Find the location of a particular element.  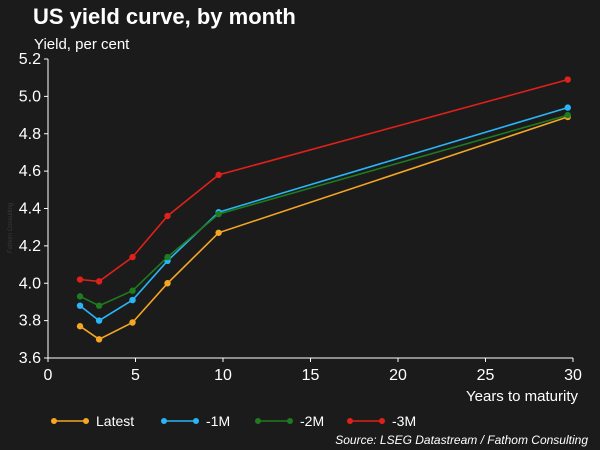

legend: Latest -1M -2M -3M is located at coordinates (233, 421).